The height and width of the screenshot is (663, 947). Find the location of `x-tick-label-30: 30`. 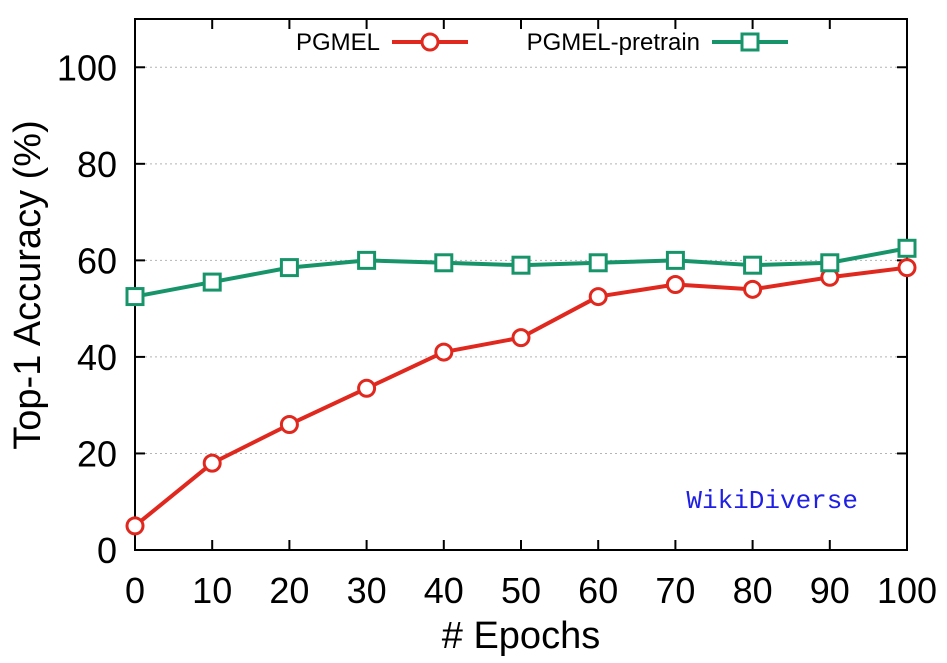

x-tick-label-30: 30 is located at coordinates (367, 590).